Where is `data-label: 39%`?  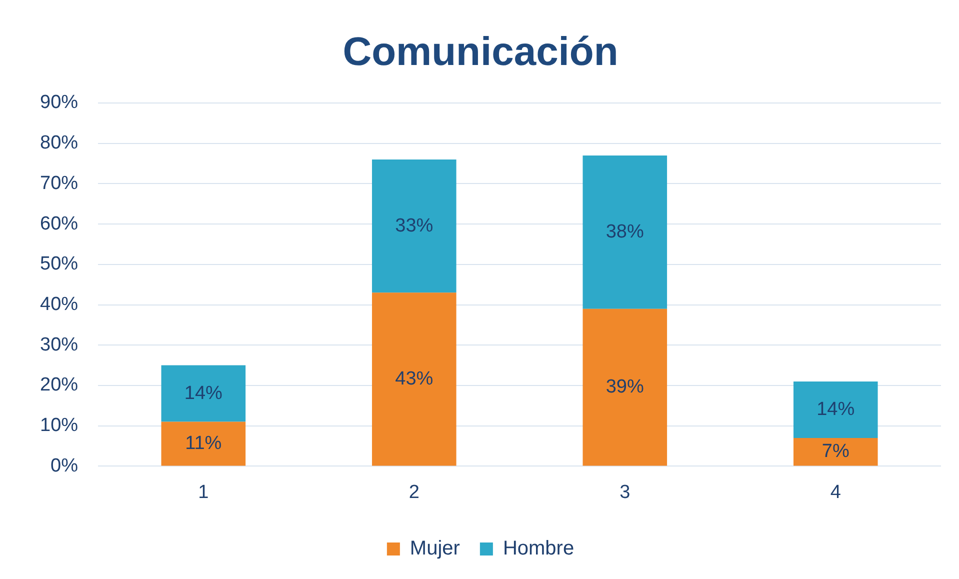 data-label: 39% is located at coordinates (625, 387).